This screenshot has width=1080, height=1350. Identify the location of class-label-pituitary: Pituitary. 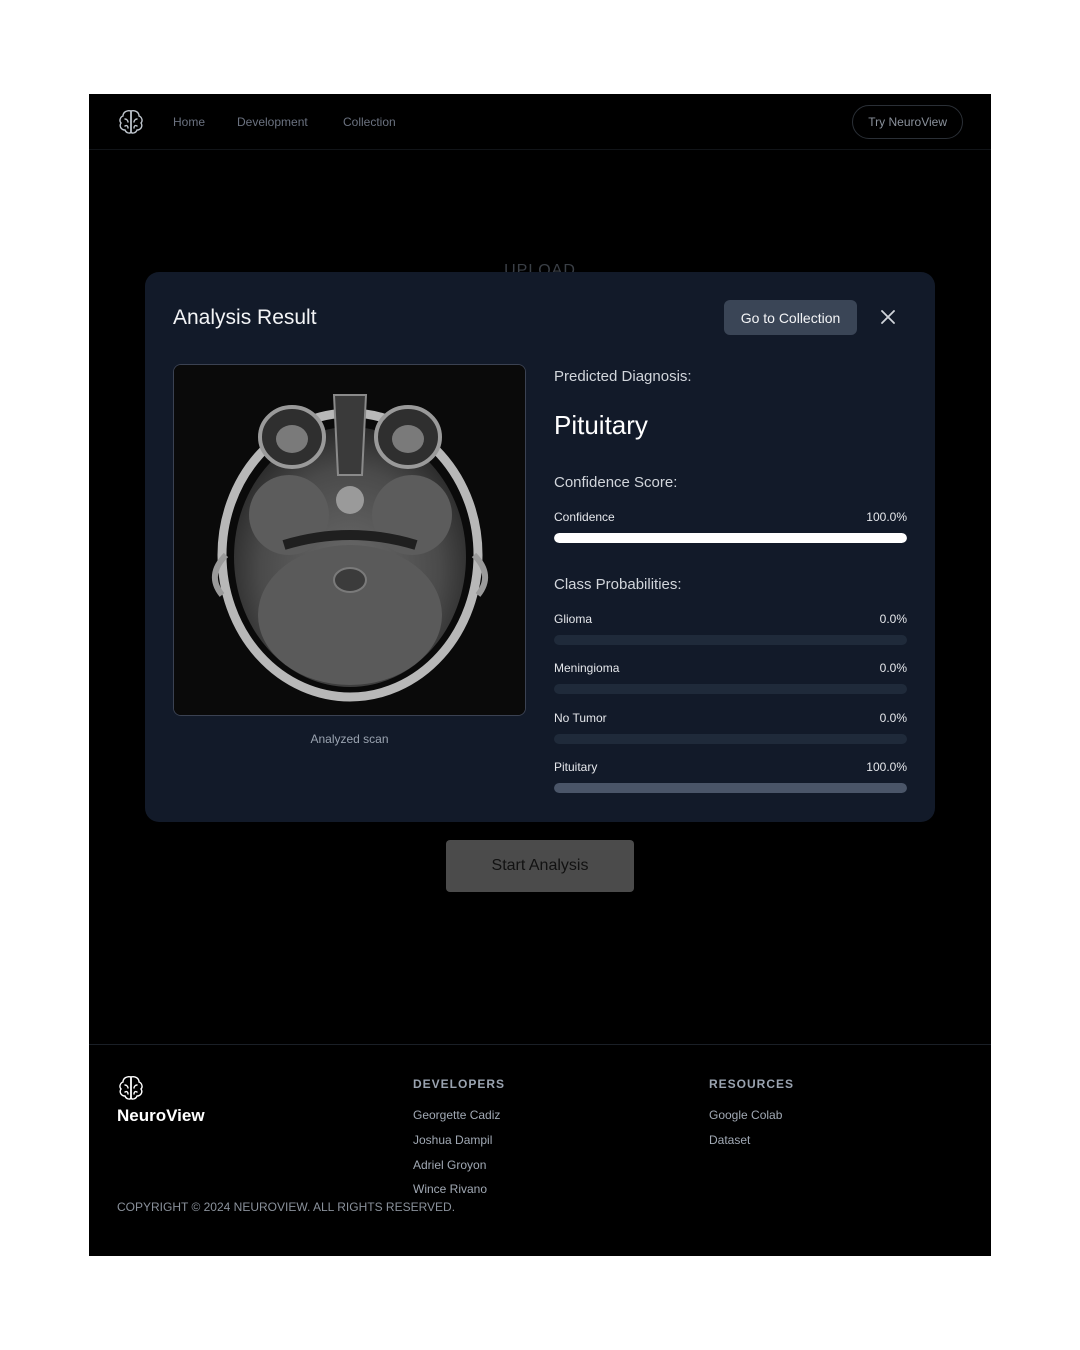
(576, 767).